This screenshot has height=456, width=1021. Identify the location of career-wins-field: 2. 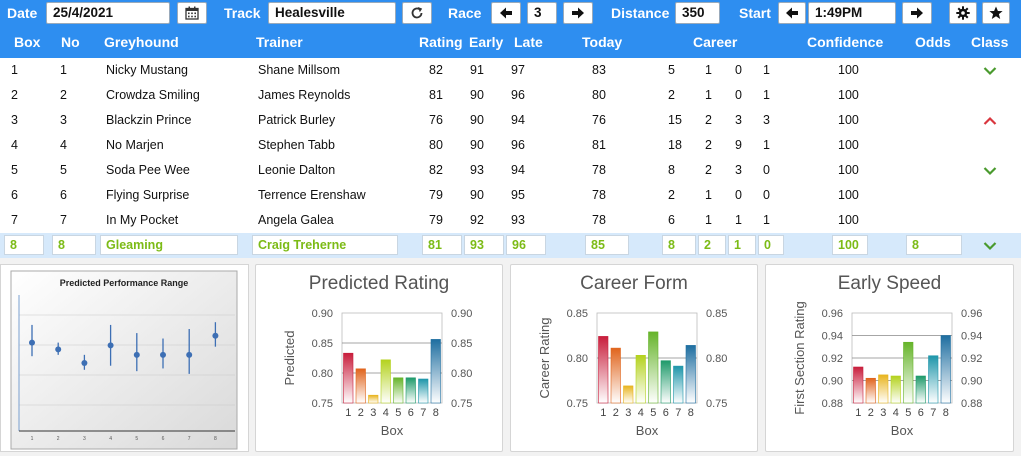
(712, 245).